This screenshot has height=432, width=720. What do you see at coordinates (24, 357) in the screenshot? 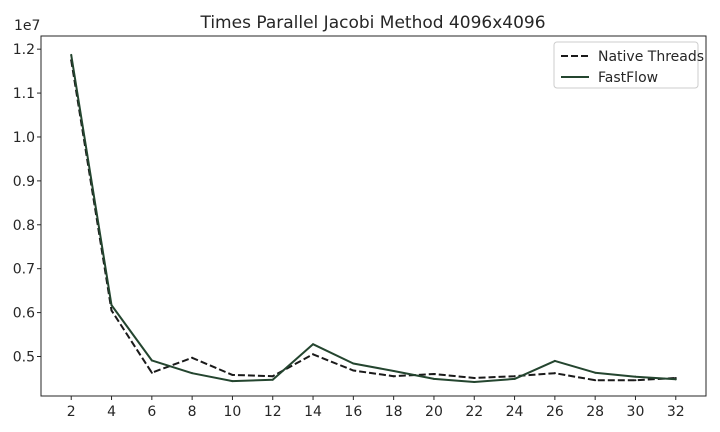
I see `y-tick-label: 0.5` at bounding box center [24, 357].